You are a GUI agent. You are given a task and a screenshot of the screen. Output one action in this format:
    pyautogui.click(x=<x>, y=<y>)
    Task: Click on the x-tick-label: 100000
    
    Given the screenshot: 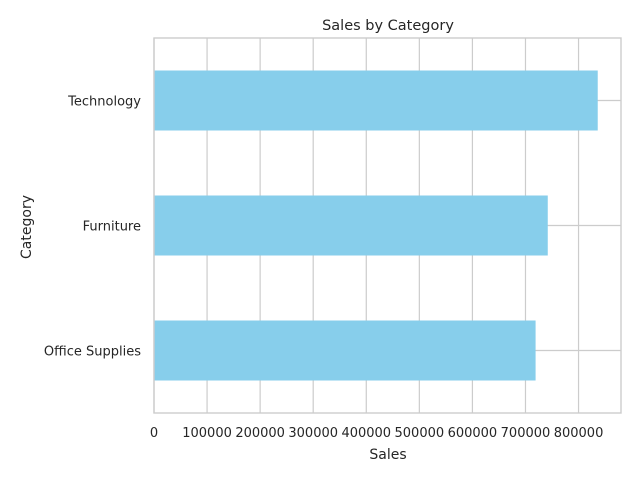 What is the action you would take?
    pyautogui.click(x=207, y=433)
    